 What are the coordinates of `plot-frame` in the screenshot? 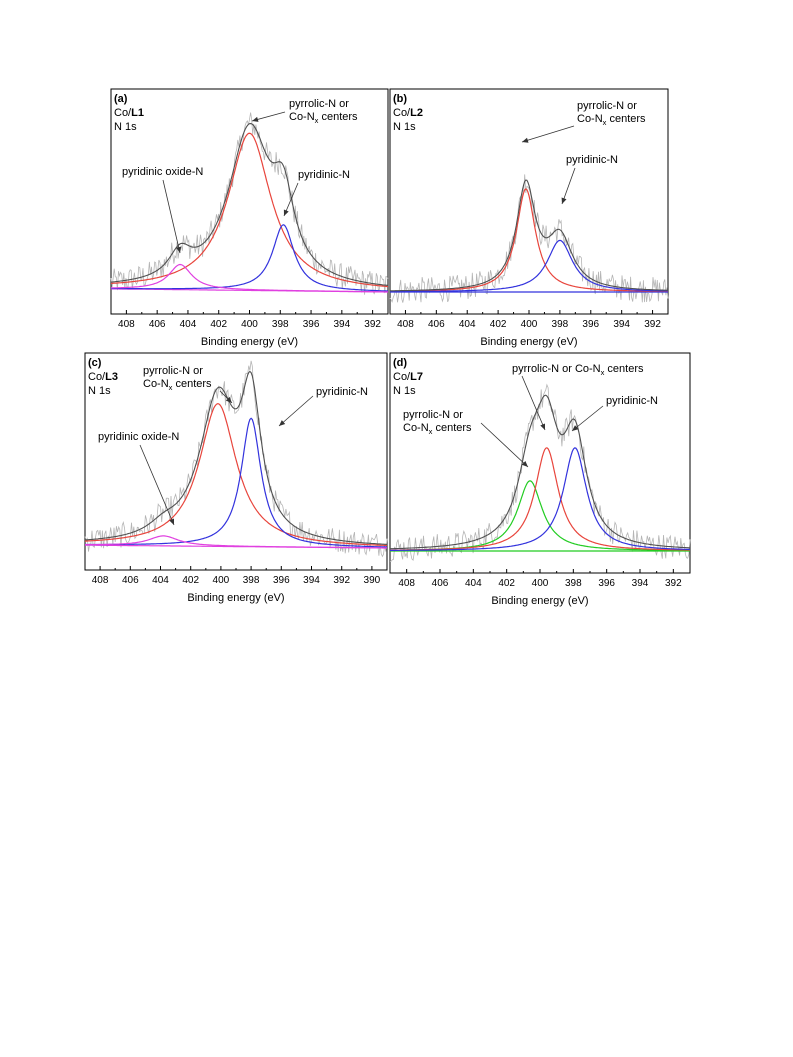 It's located at (540, 463).